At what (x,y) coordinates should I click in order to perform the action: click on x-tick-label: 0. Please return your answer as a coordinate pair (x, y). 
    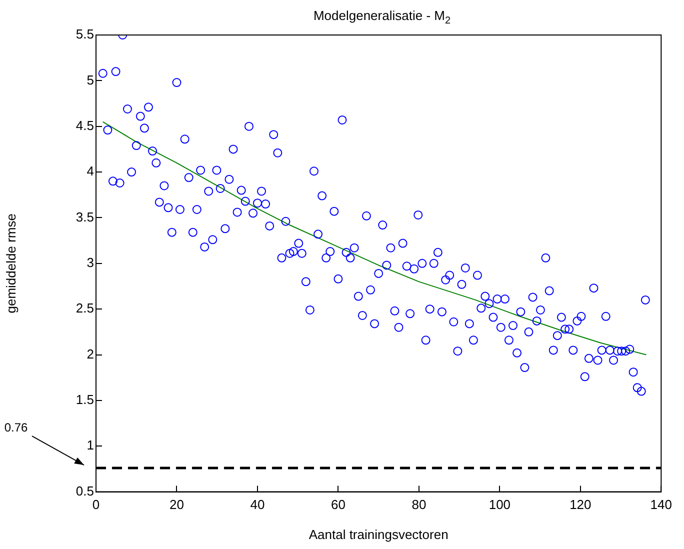
    Looking at the image, I should click on (96, 504).